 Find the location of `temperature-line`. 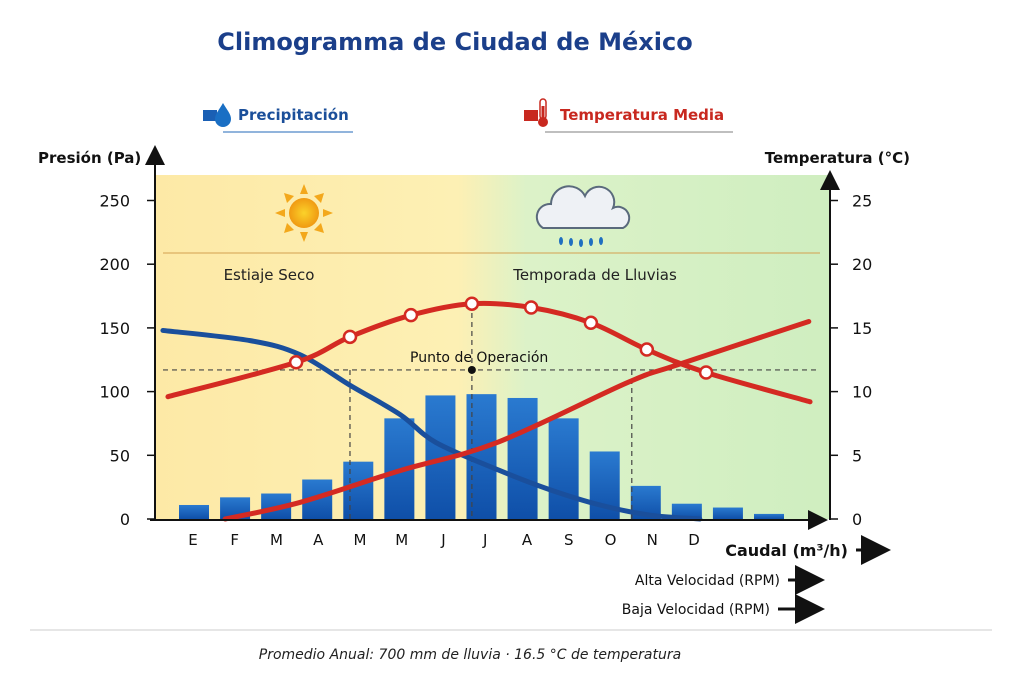

temperature-line is located at coordinates (489, 352).